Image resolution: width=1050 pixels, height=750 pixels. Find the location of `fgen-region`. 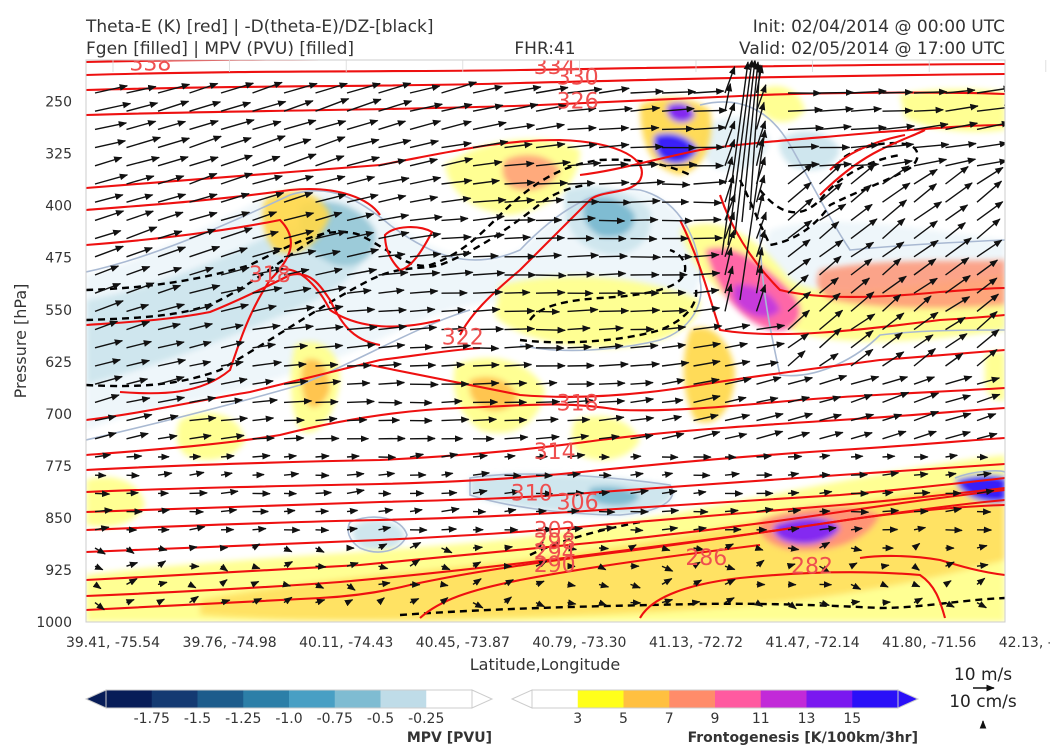

fgen-region is located at coordinates (709, 375).